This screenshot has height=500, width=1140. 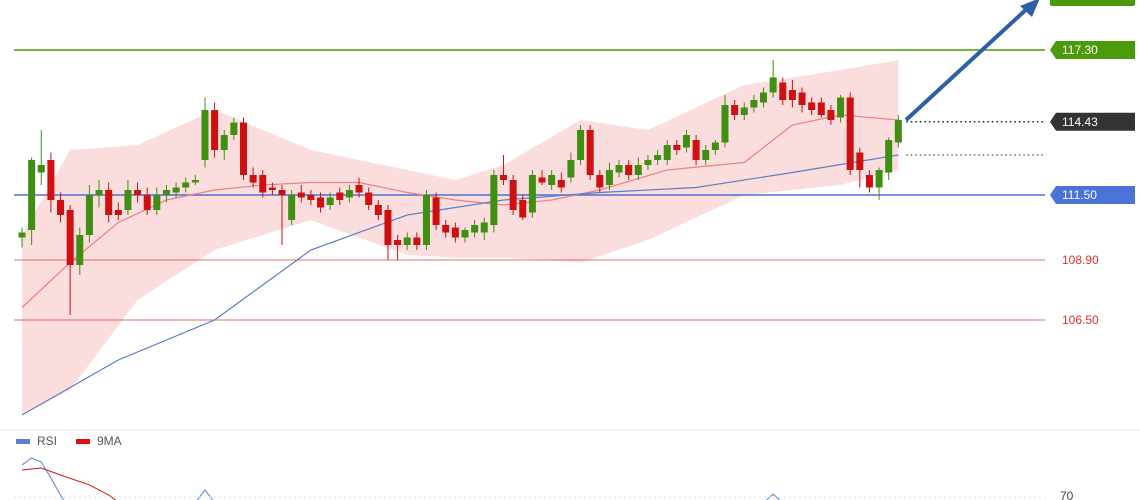 What do you see at coordinates (1092, 3) in the screenshot?
I see `target-tag` at bounding box center [1092, 3].